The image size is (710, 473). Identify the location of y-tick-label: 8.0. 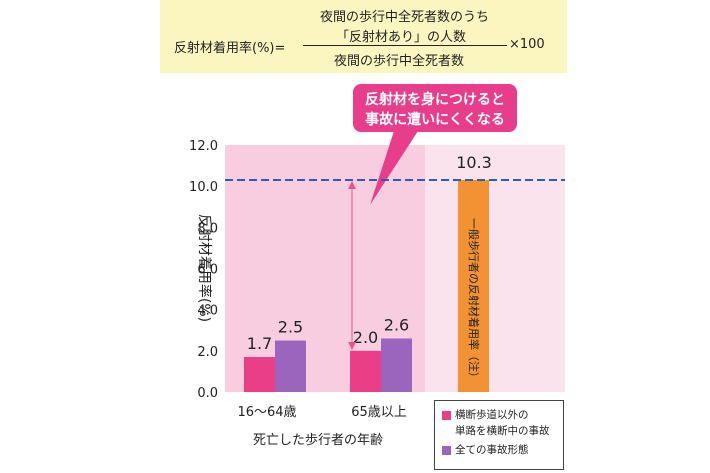
(207, 228).